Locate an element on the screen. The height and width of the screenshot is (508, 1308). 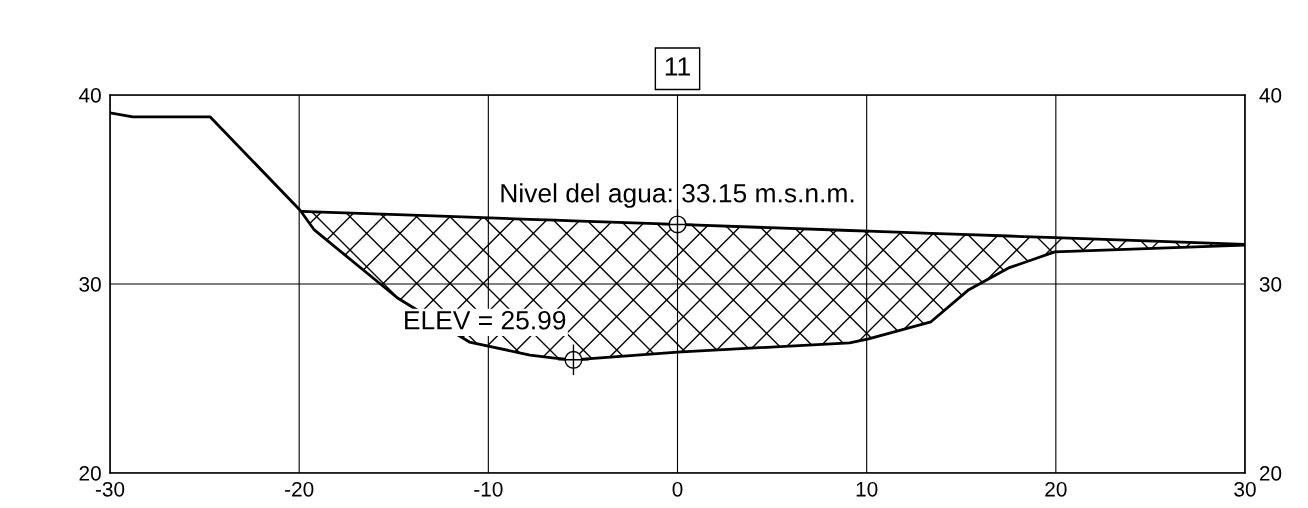
chart-title: 11 is located at coordinates (677, 66).